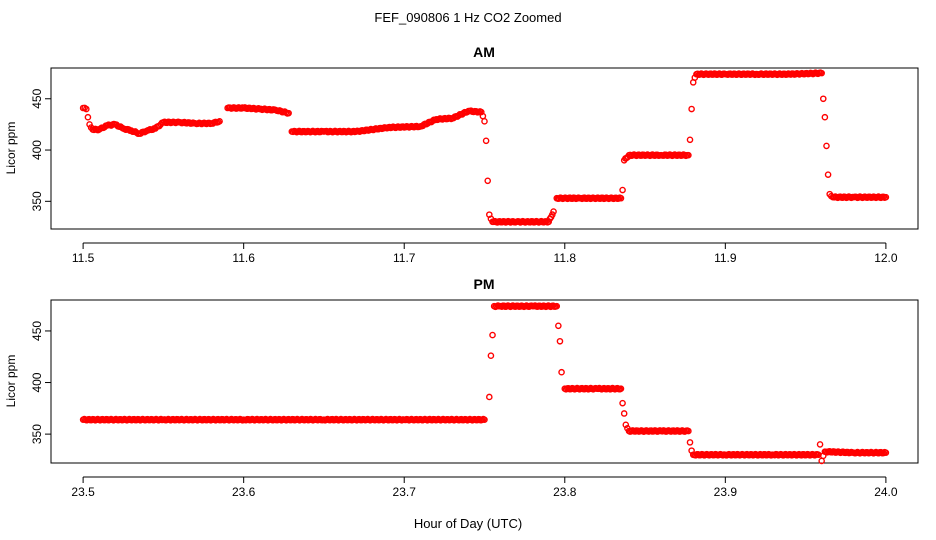  I want to click on figure-title: FEF_090806 1 Hz CO2 Zoomed, so click(467, 17).